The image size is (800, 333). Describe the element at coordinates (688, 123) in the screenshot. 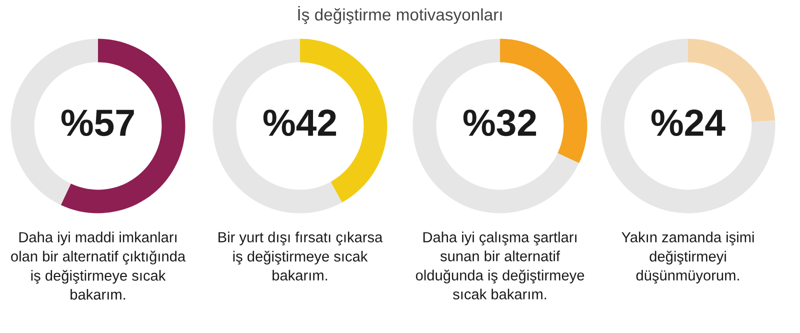

I see `data-label: %24` at that location.